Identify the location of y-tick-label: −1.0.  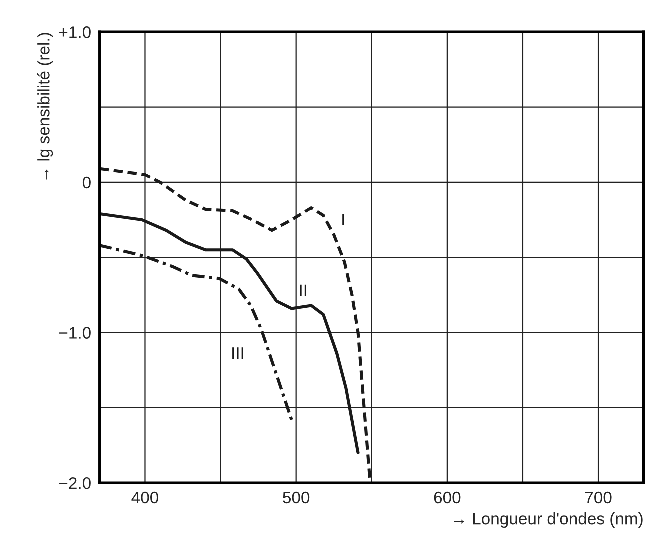
(75, 333).